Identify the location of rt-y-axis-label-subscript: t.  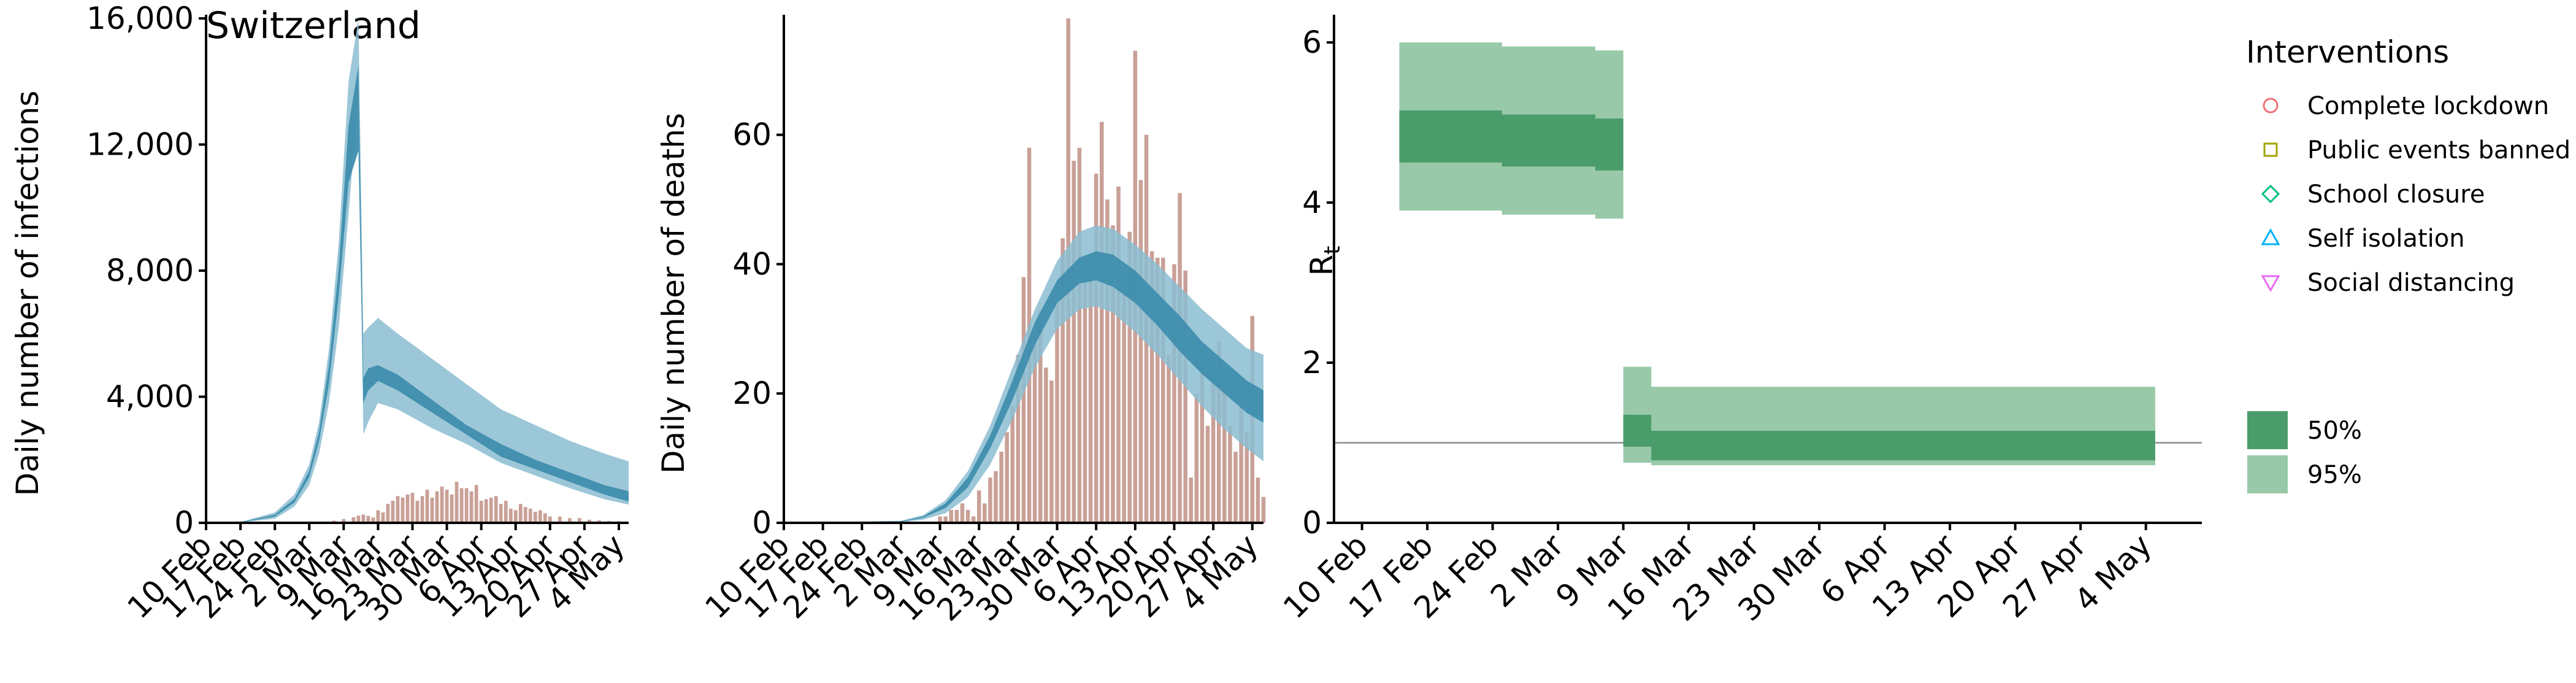
(1332, 251).